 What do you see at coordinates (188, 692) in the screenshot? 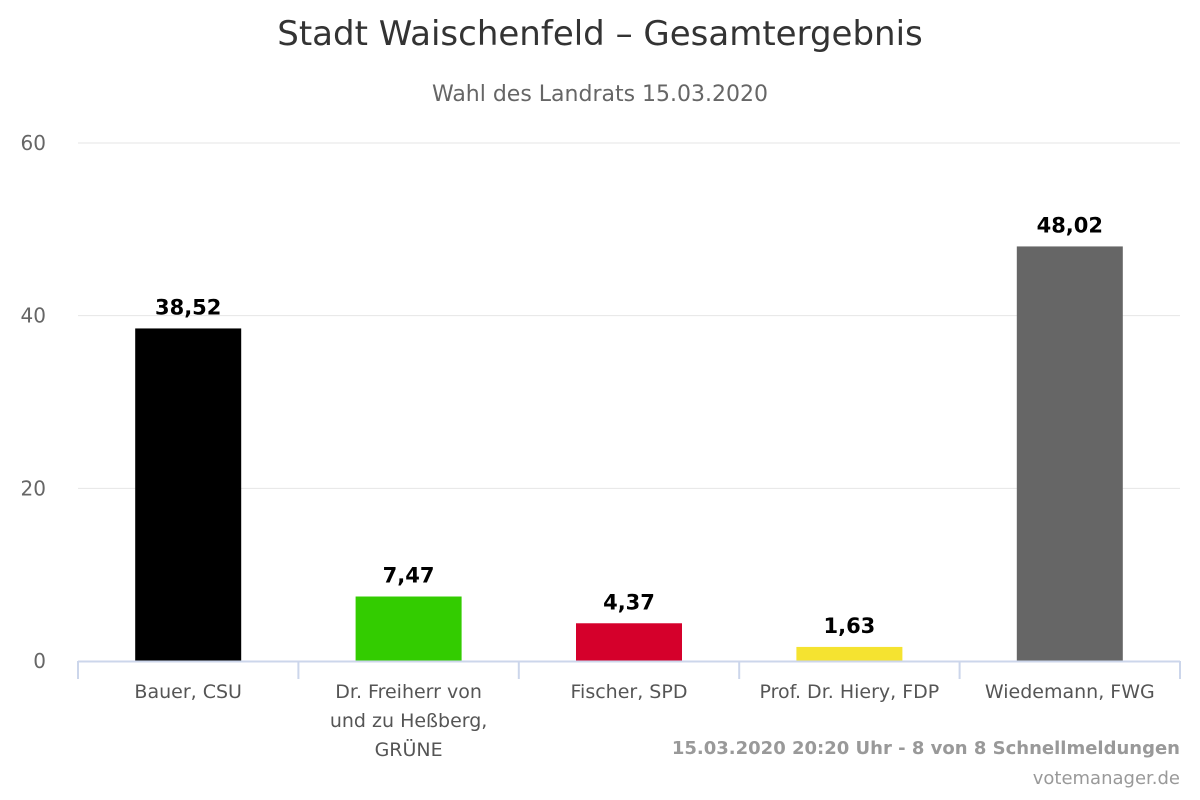
I see `x-category-label: Bauer, CSU` at bounding box center [188, 692].